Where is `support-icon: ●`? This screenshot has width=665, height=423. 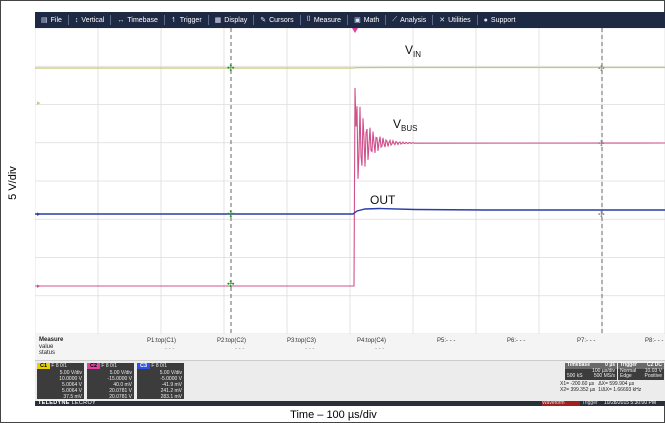 support-icon: ● is located at coordinates (485, 20).